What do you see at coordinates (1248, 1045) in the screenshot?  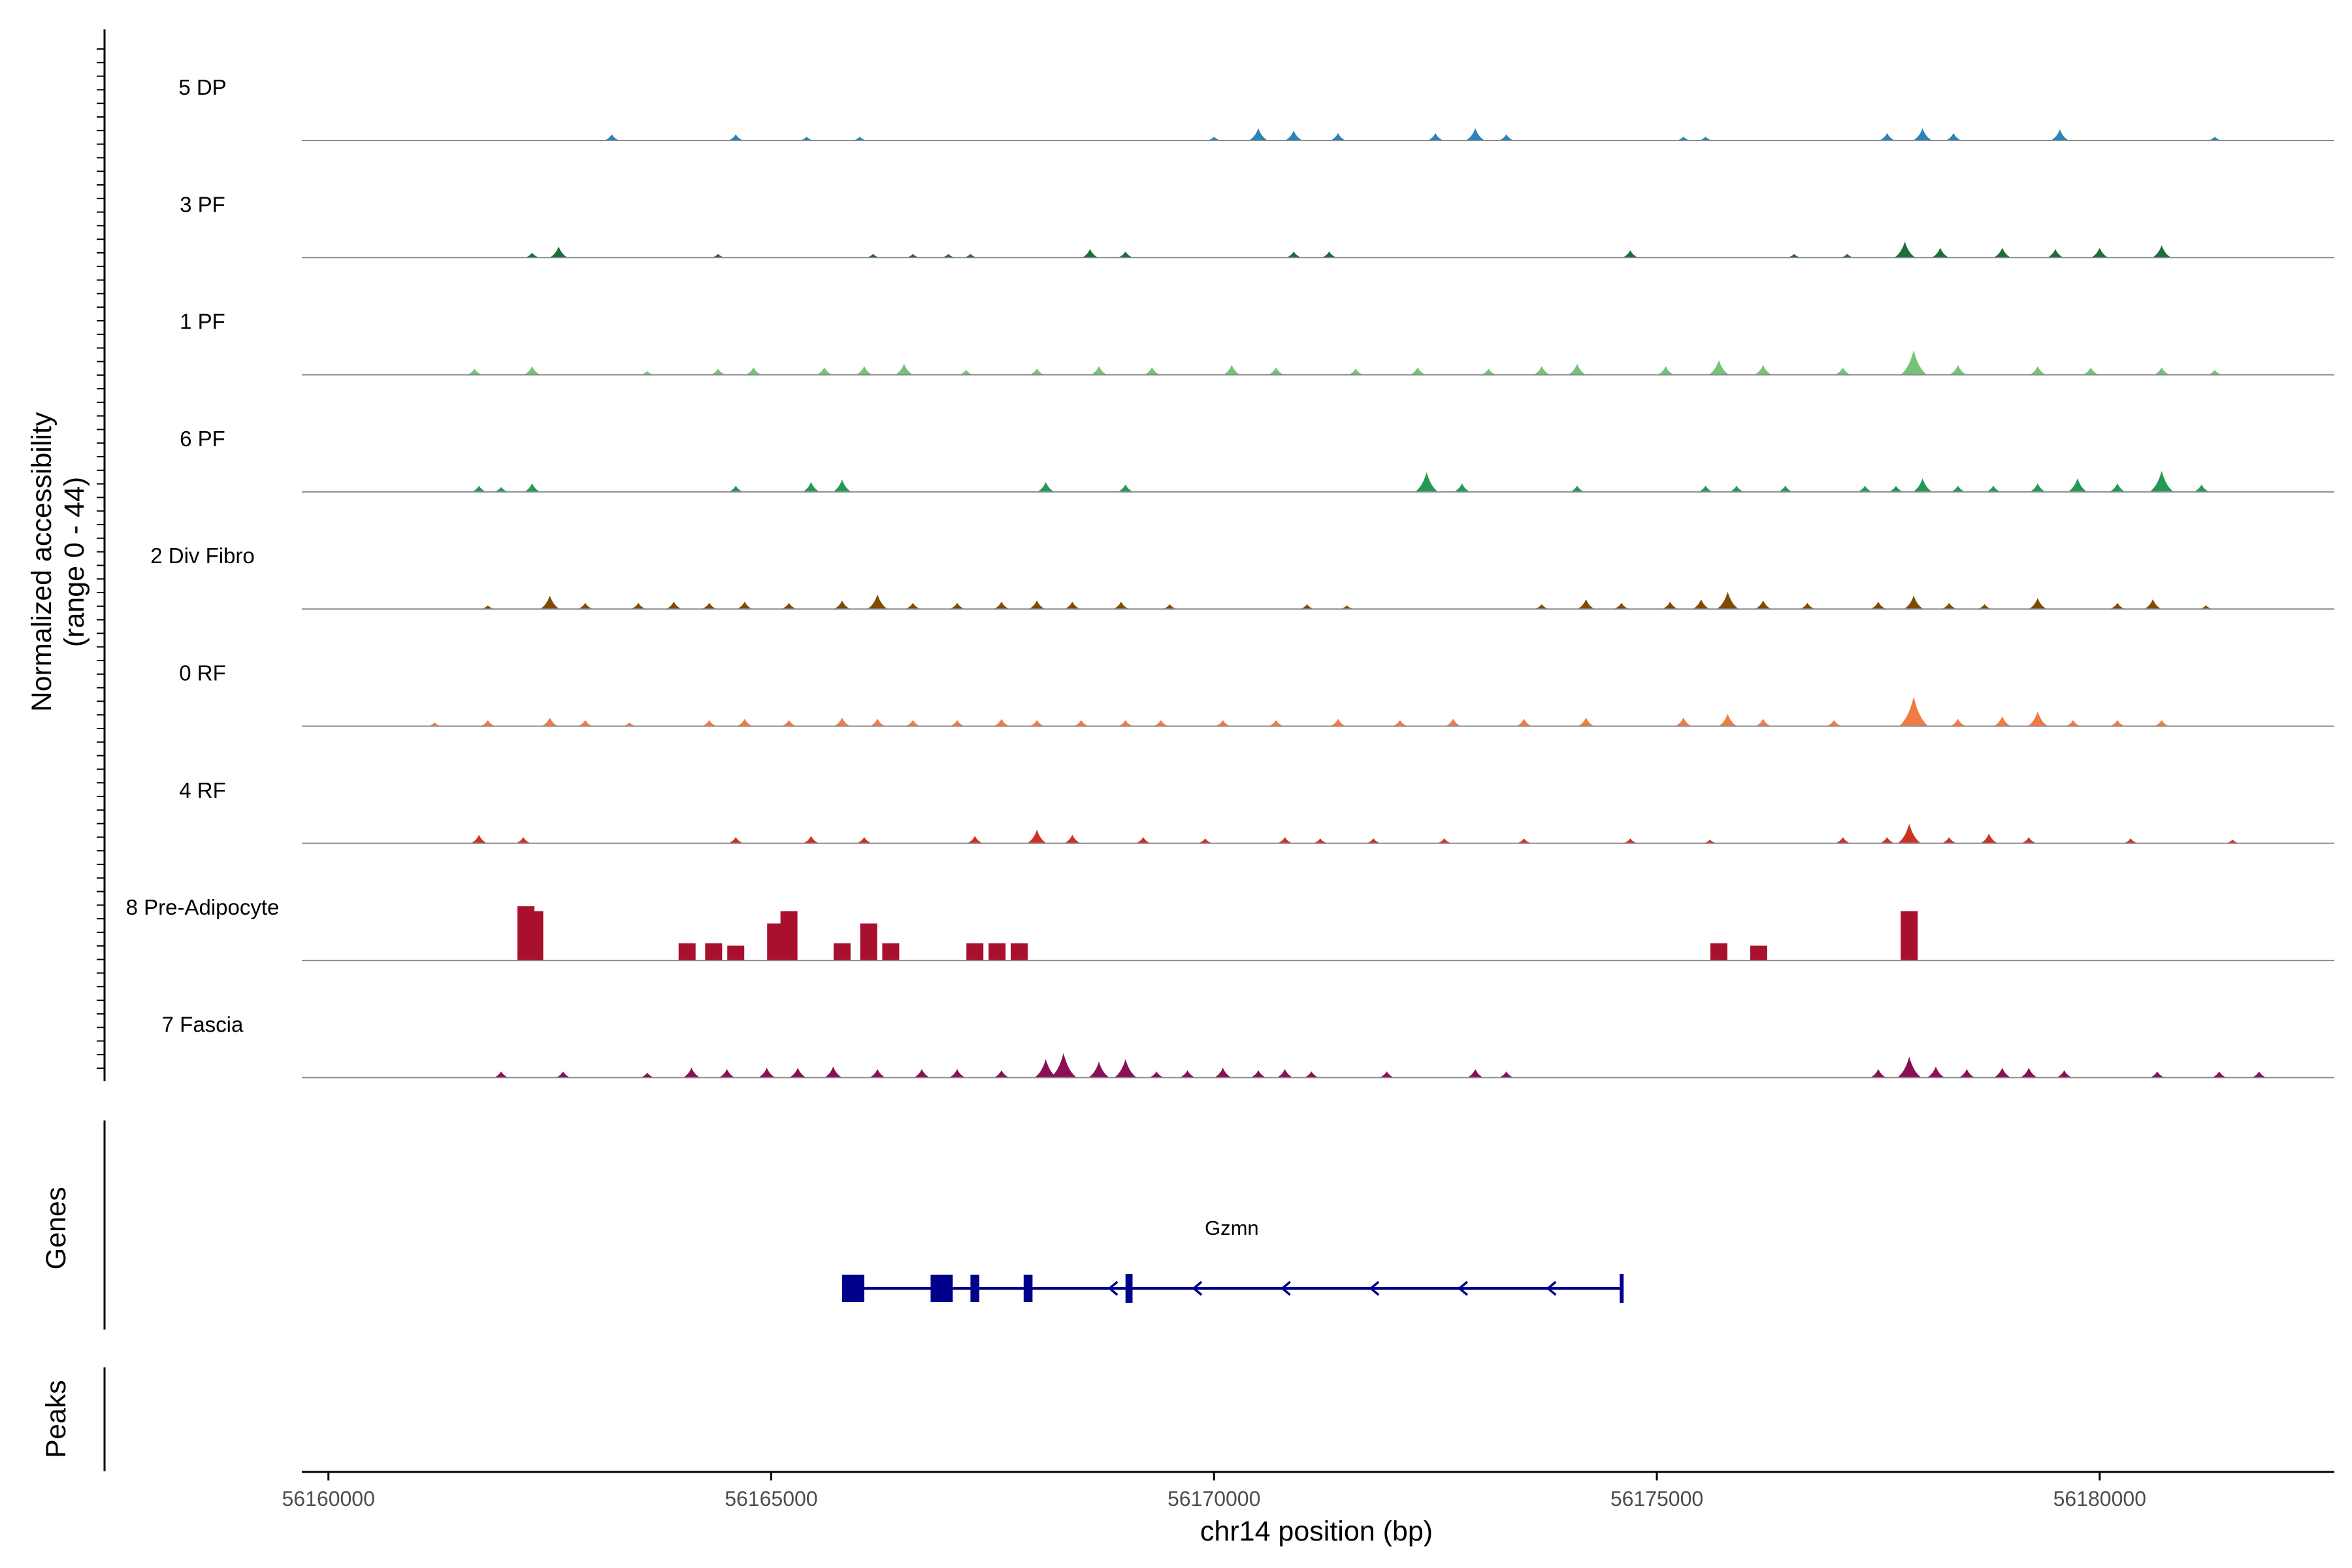 I see `track: 7 Fascia` at bounding box center [1248, 1045].